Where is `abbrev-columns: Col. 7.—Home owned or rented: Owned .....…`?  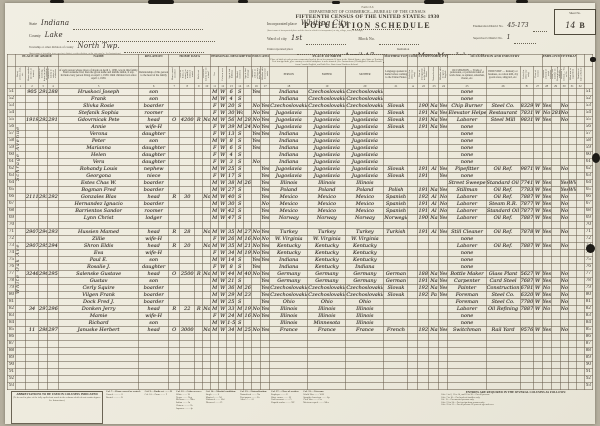 abbrev-columns: Col. 7.—Home owned or rented: Owned .....… is located at coordinates (272, 407).